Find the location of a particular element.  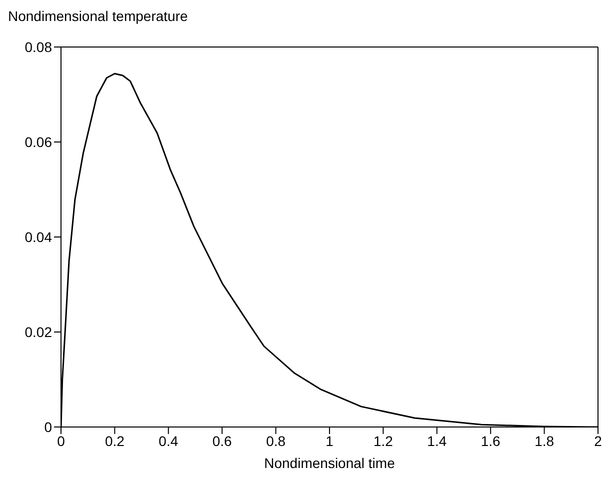

y-tick-label: 0.08 is located at coordinates (38, 46).